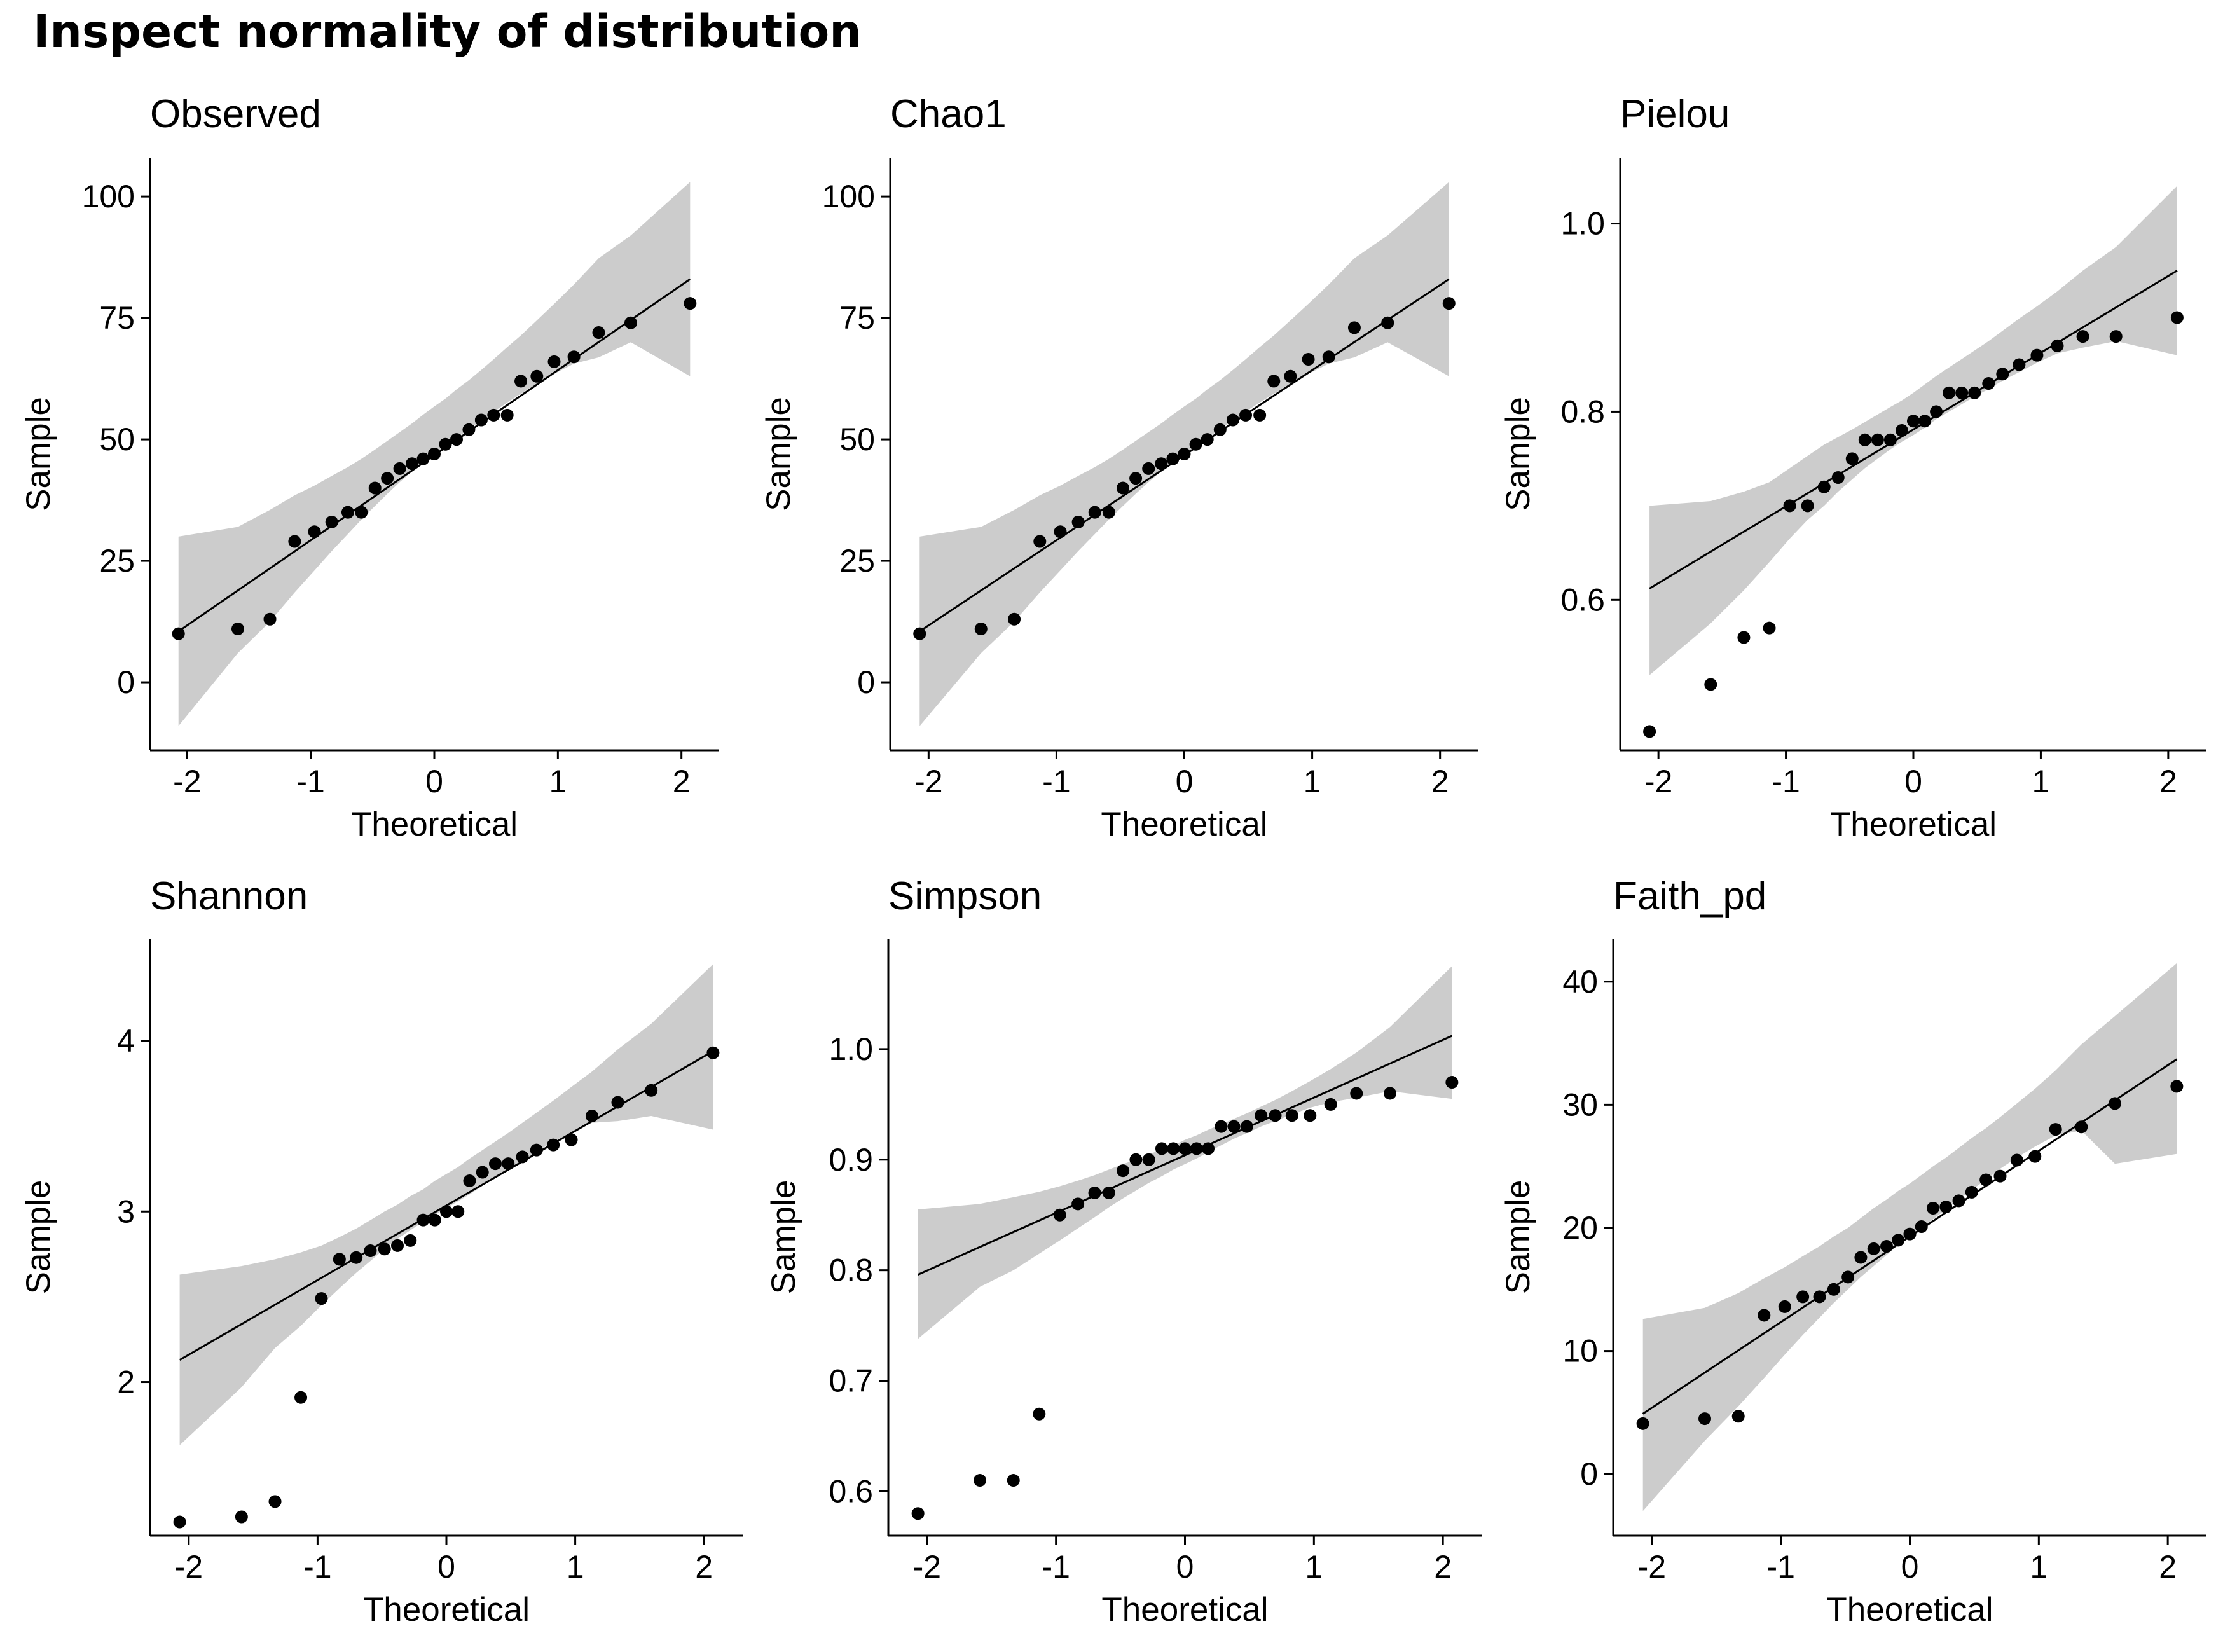 This screenshot has width=2230, height=1652. I want to click on panel-pielou: -2 -1 0 1 2 0.6 0.8 1.0 Pielou Theoretical Sample, so click(1853, 467).